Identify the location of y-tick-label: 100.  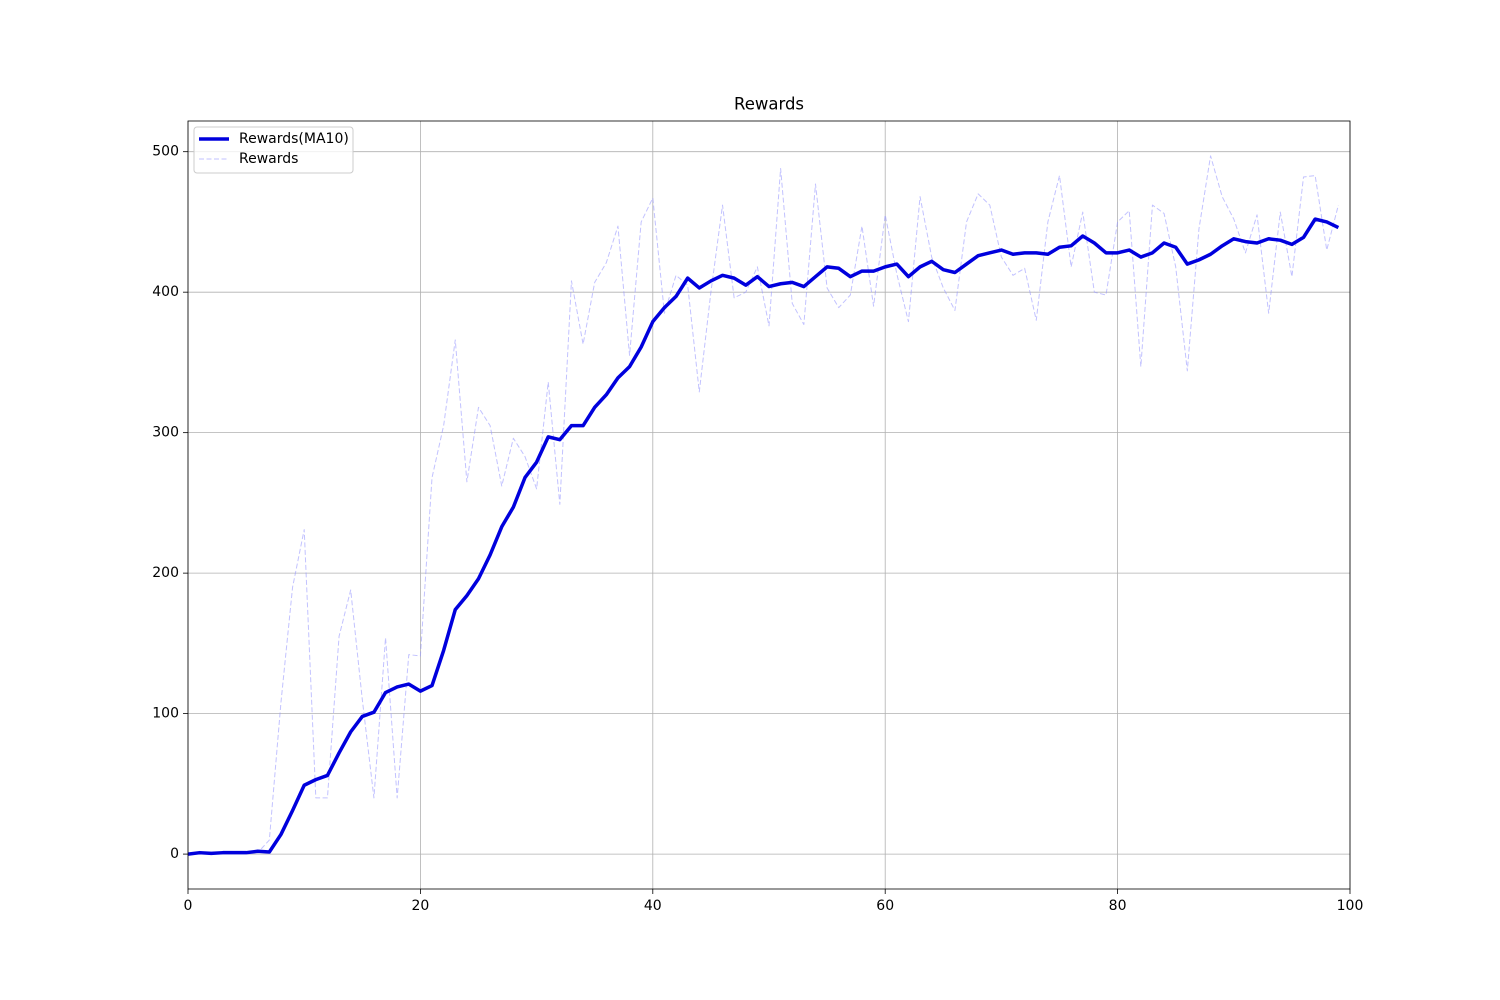
(165, 714).